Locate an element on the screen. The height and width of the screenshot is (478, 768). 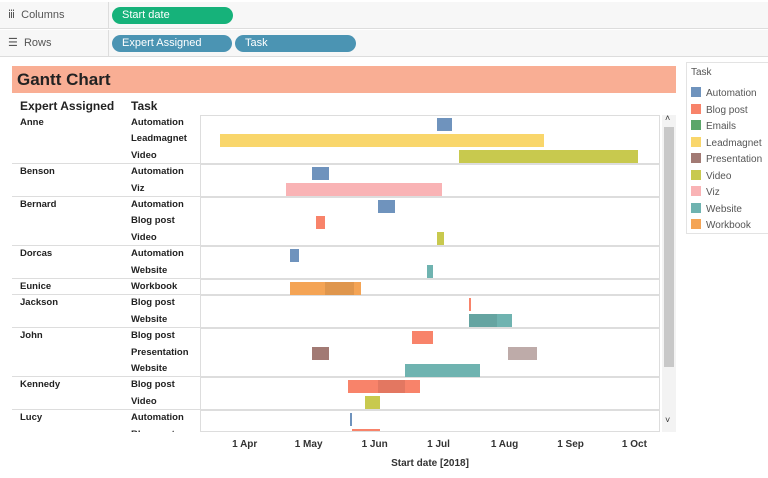
legend-item: Emails is located at coordinates (713, 126).